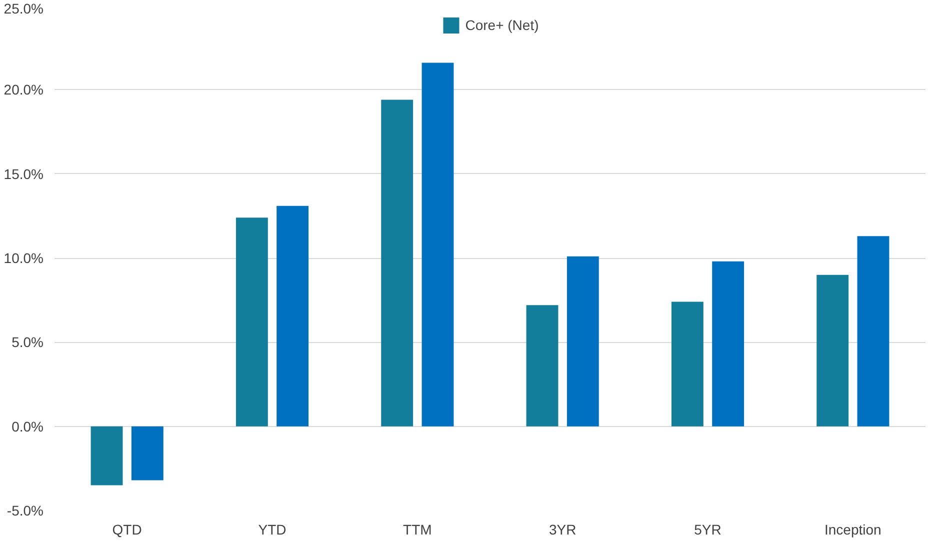  I want to click on x-tick-label: 5YR, so click(708, 530).